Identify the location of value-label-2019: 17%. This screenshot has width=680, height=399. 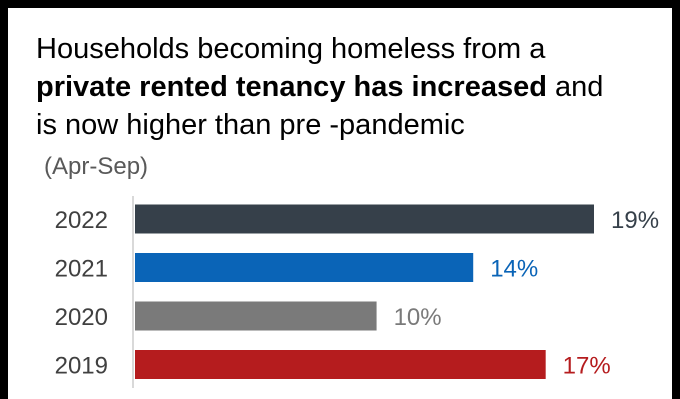
(587, 366).